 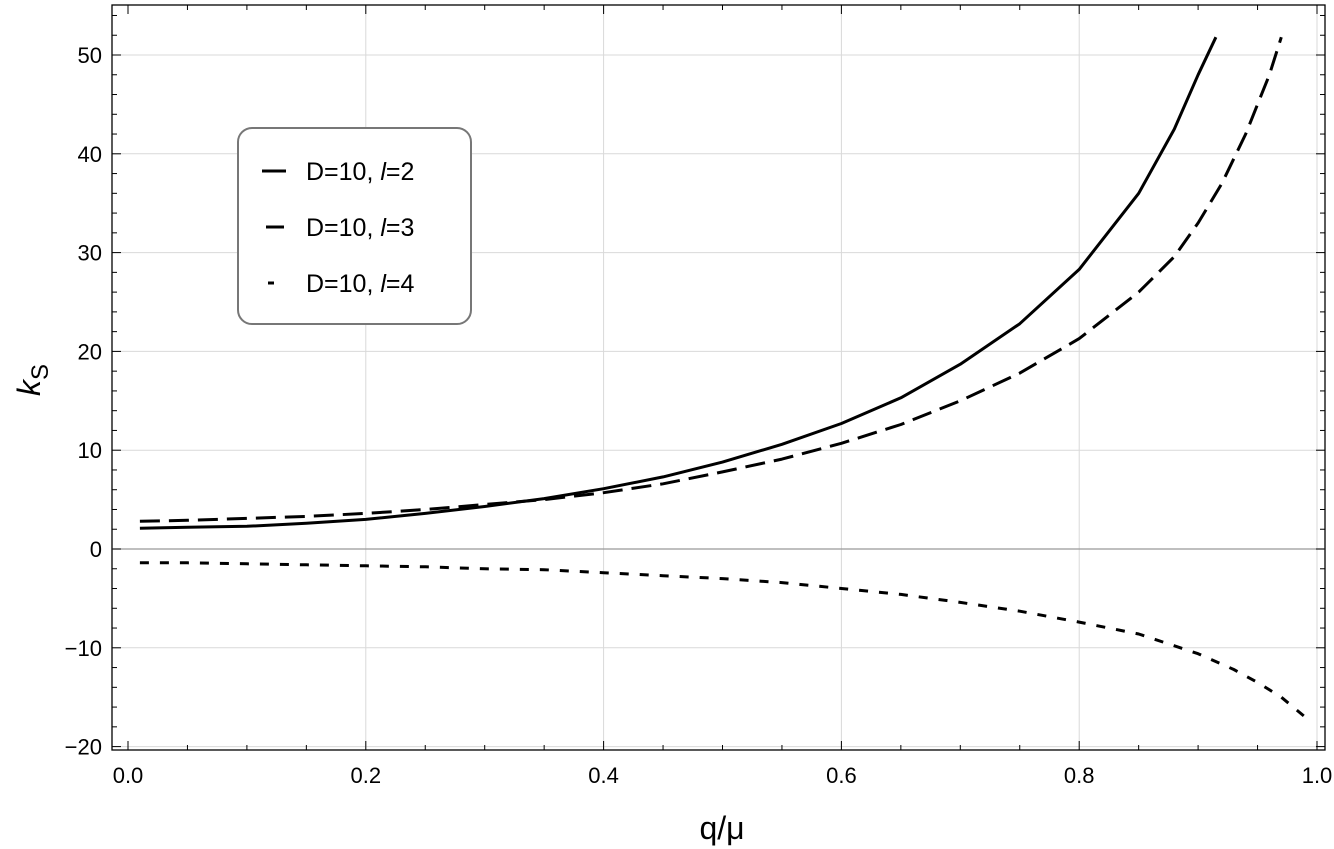 What do you see at coordinates (1317, 775) in the screenshot?
I see `x-tick-label: 1.0` at bounding box center [1317, 775].